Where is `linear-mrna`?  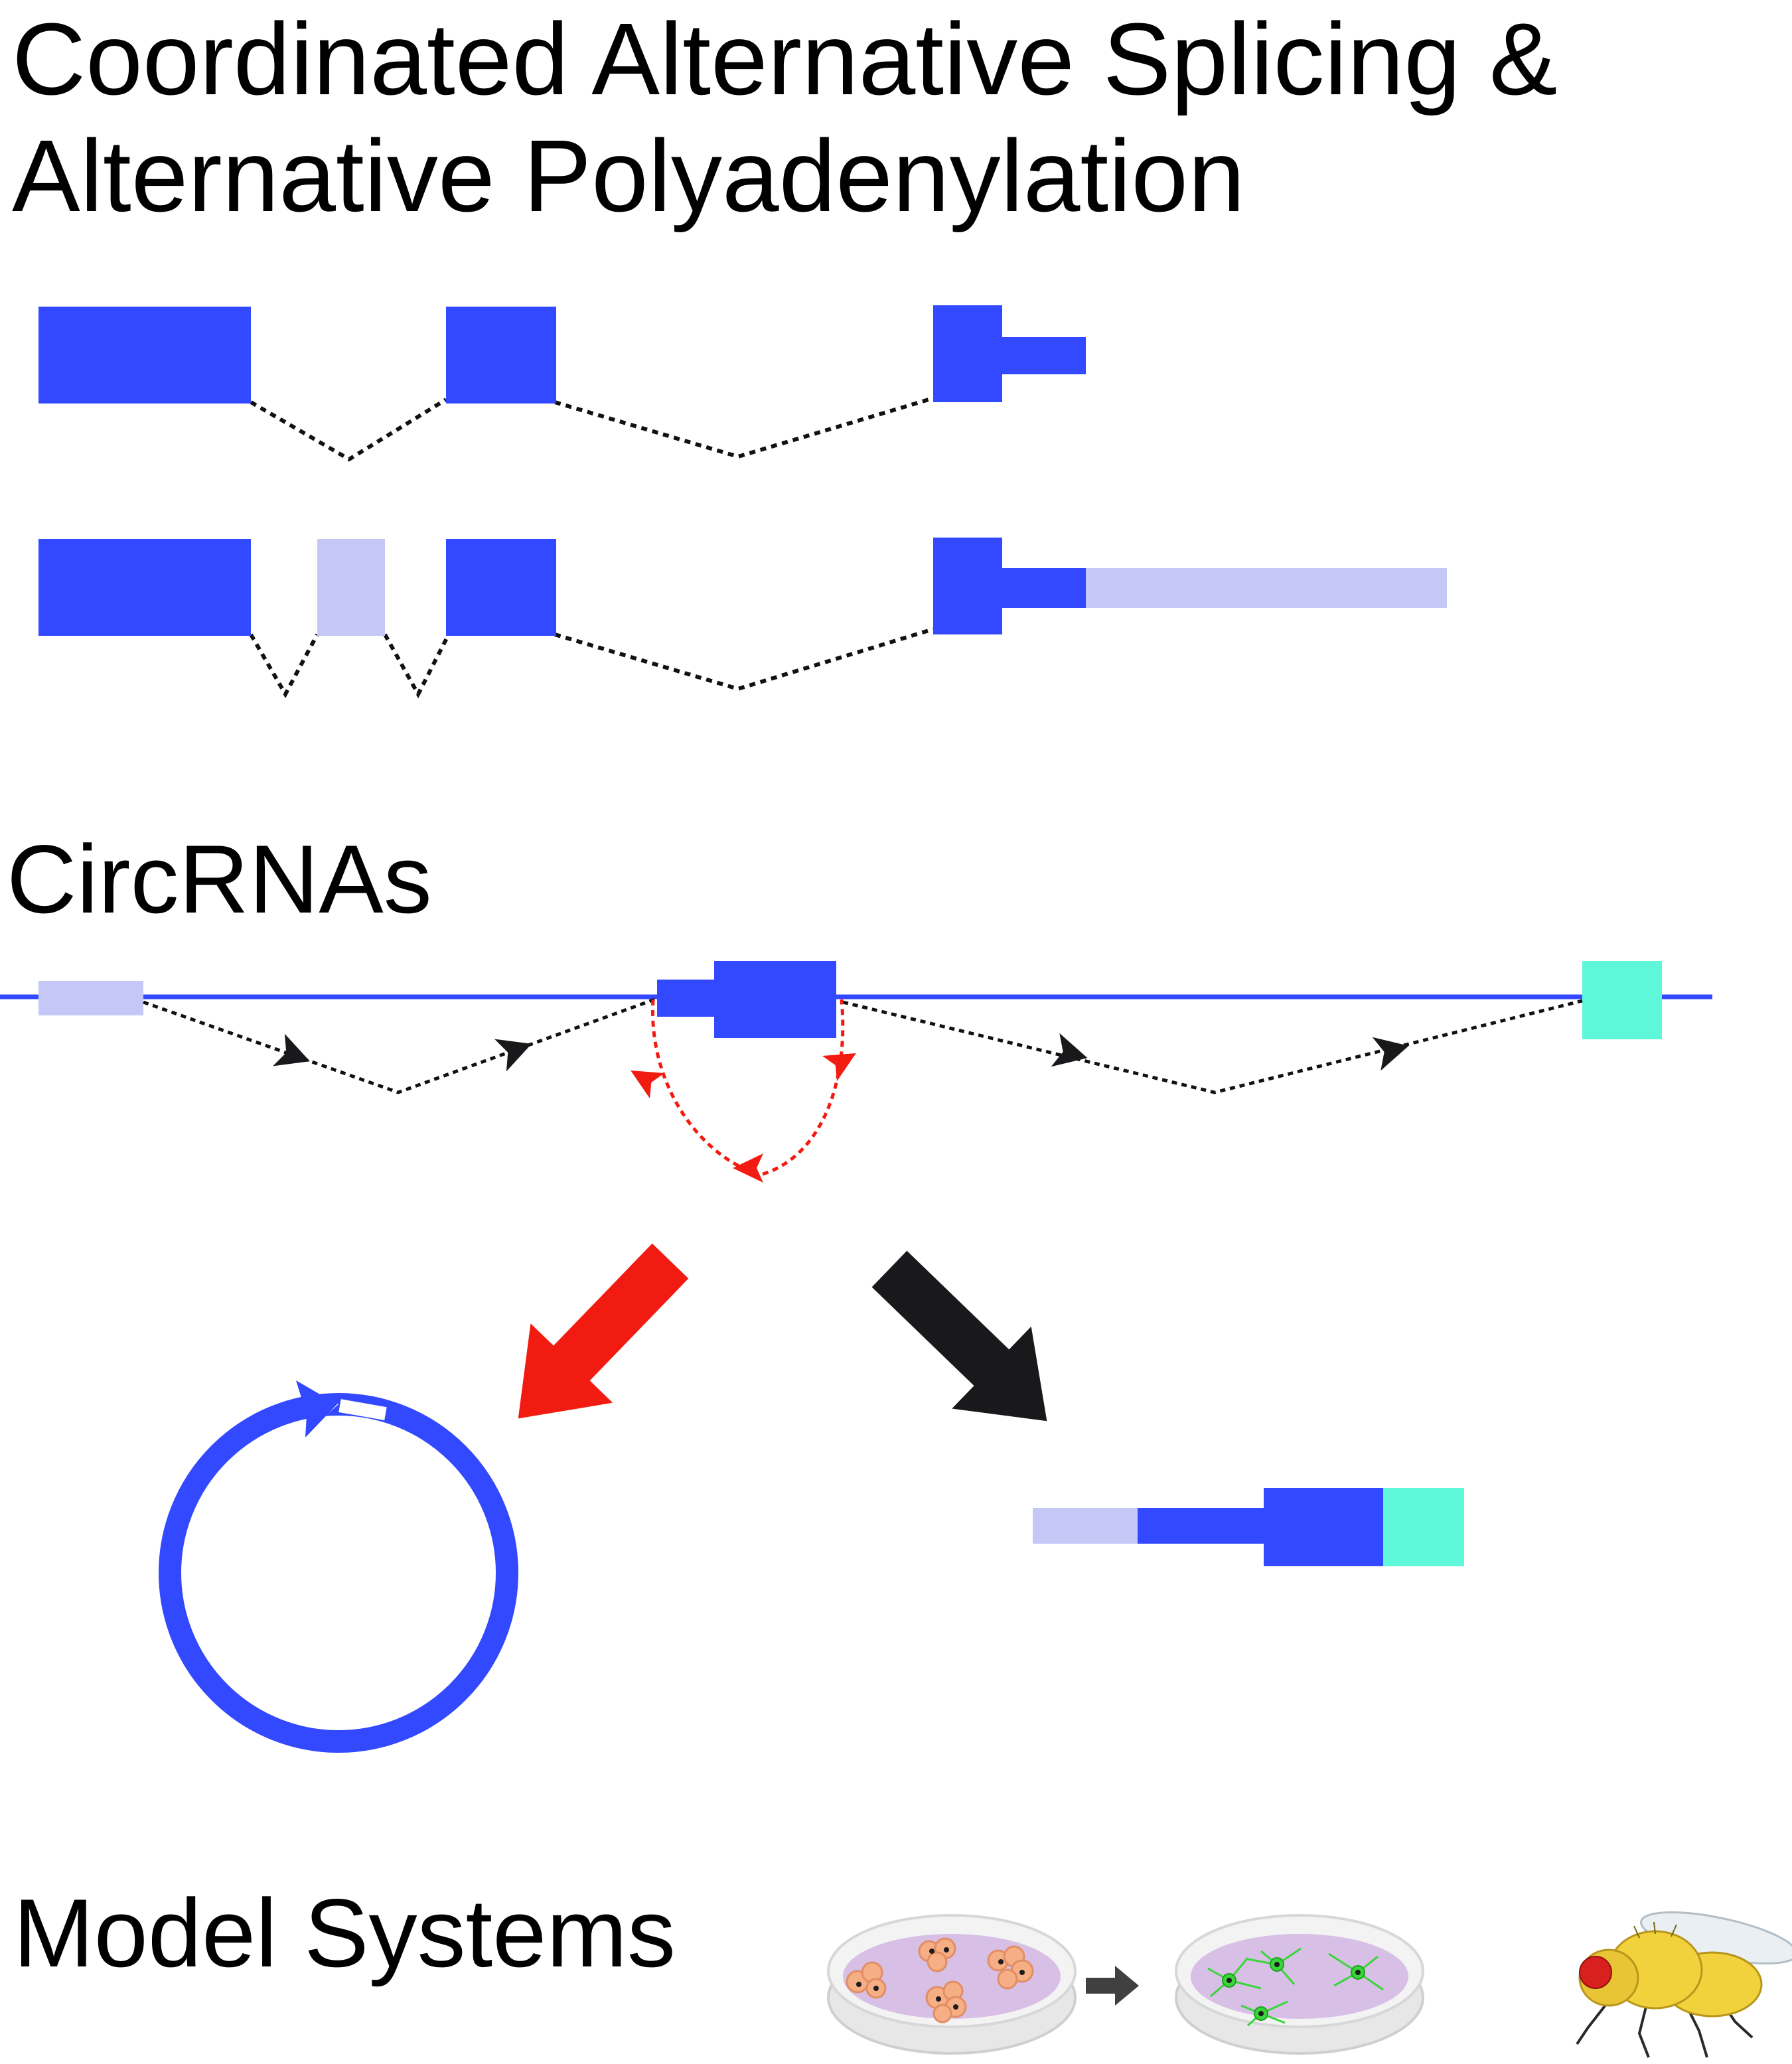 linear-mrna is located at coordinates (1248, 1527).